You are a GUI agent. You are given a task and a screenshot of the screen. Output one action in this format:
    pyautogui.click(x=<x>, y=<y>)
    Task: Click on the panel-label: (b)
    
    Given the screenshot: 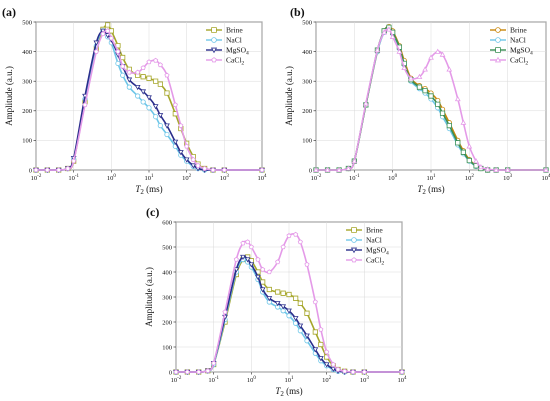 What is the action you would take?
    pyautogui.click(x=297, y=12)
    